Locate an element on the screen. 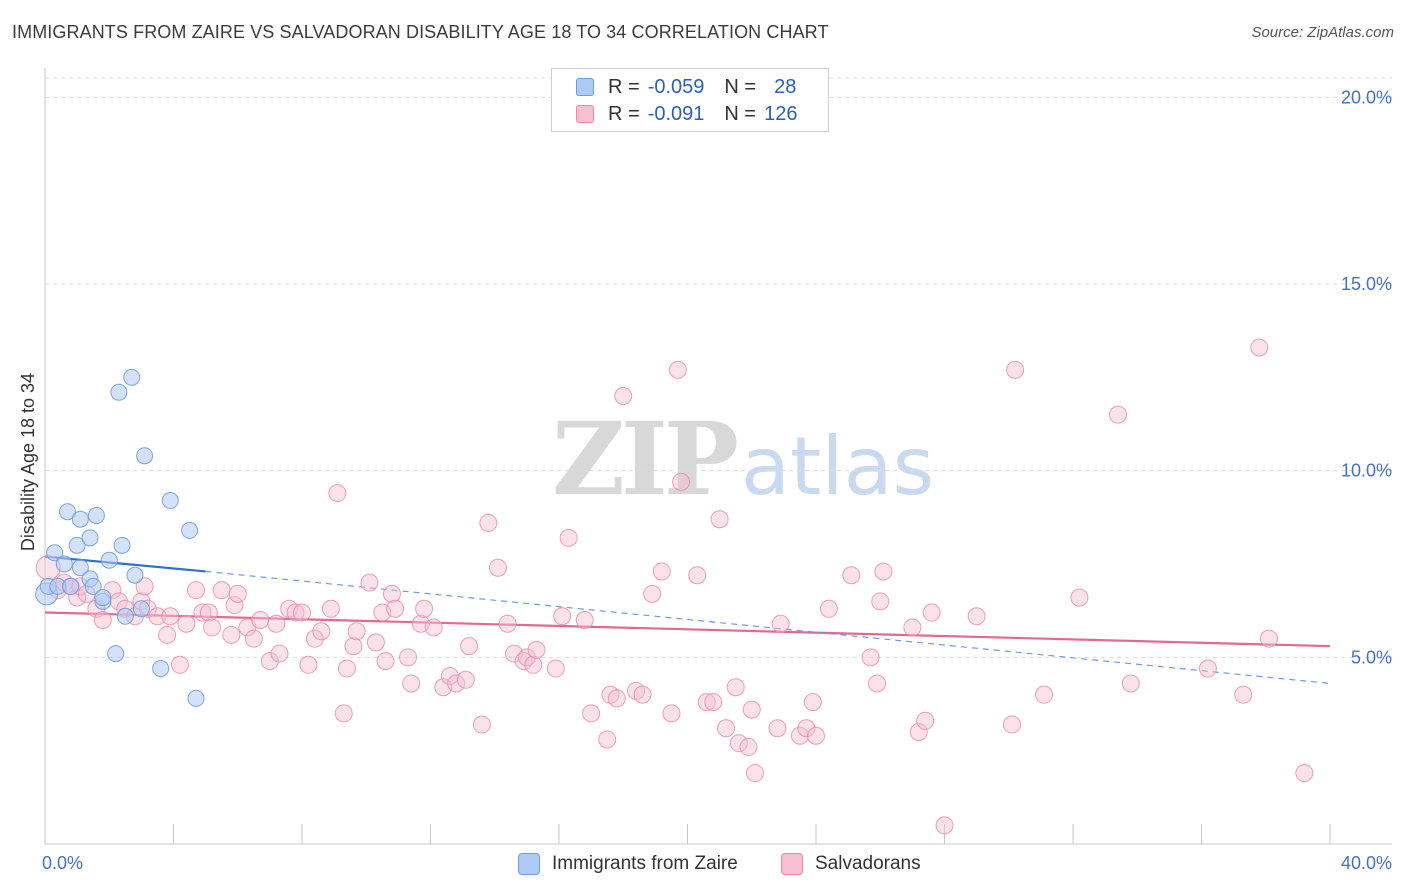 This screenshot has height=892, width=1406. y-axis-label: Disability Age 18 to 34 is located at coordinates (28, 462).